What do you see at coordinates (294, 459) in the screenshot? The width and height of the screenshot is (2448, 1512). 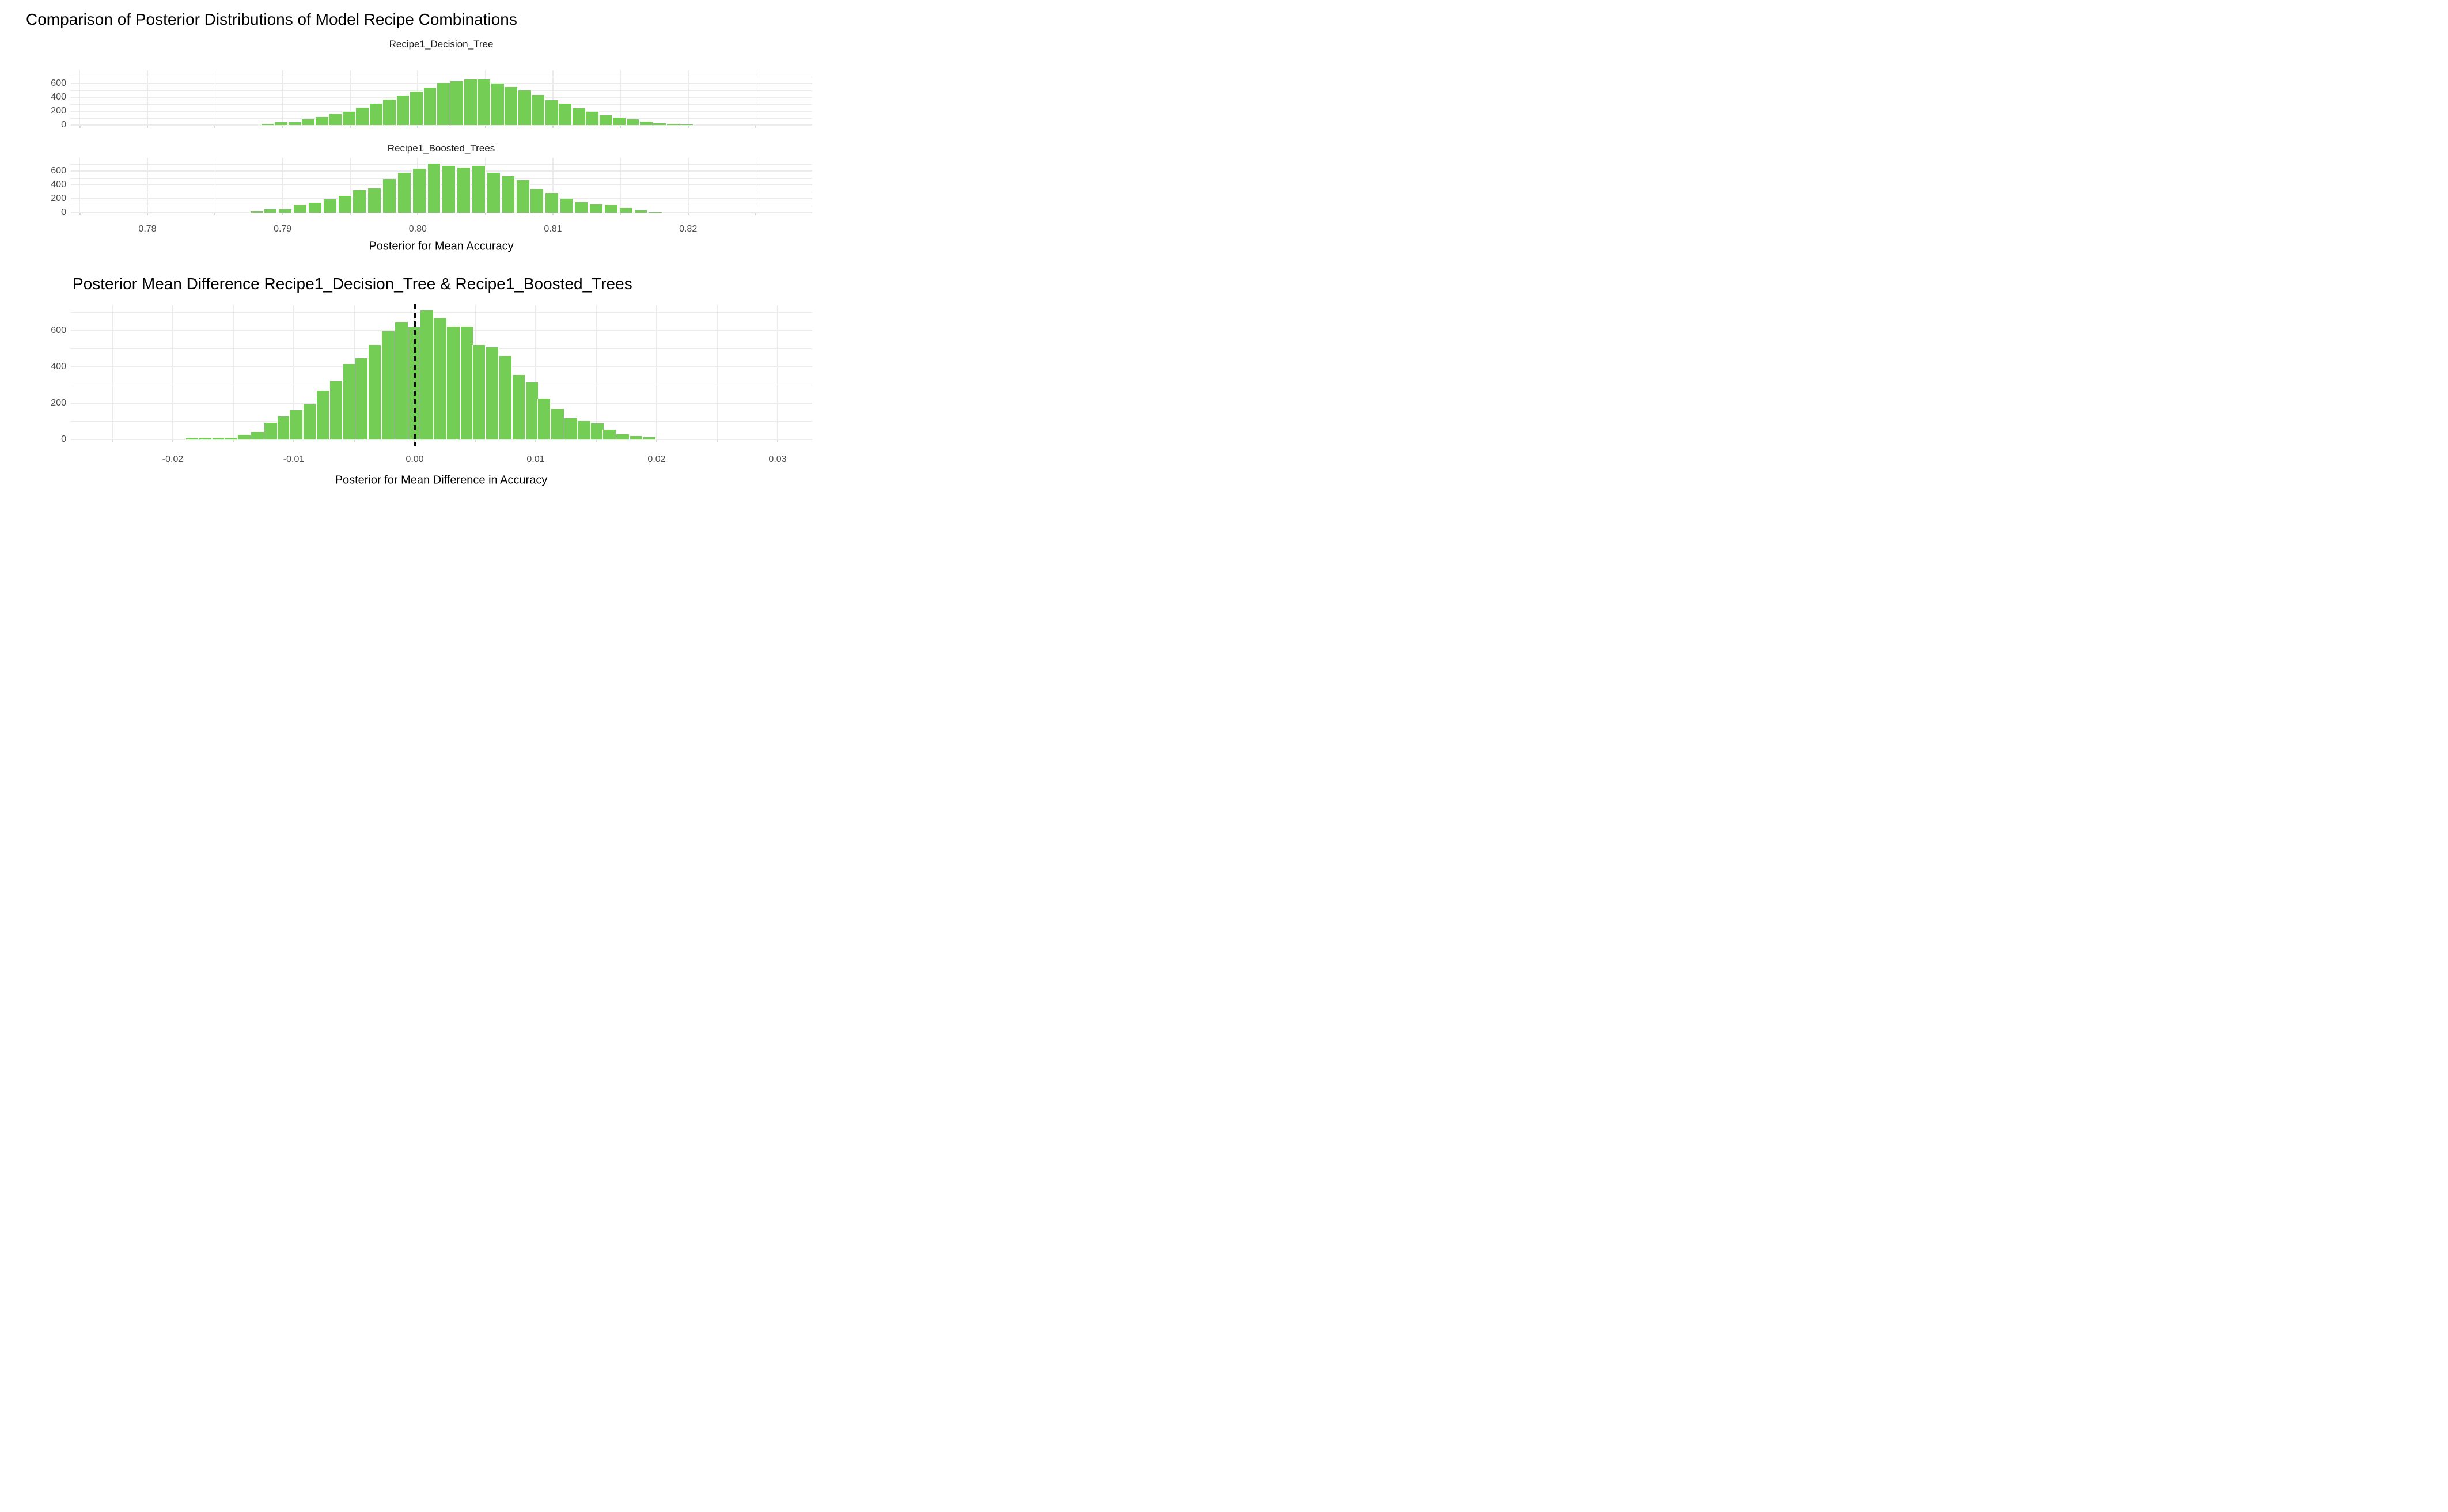 I see `x-axis-tick-label: -0.01` at bounding box center [294, 459].